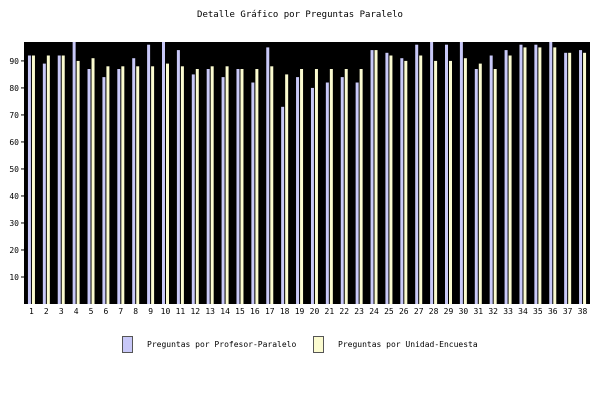 Image resolution: width=600 pixels, height=400 pixels. I want to click on y-tick-label: 30, so click(14, 223).